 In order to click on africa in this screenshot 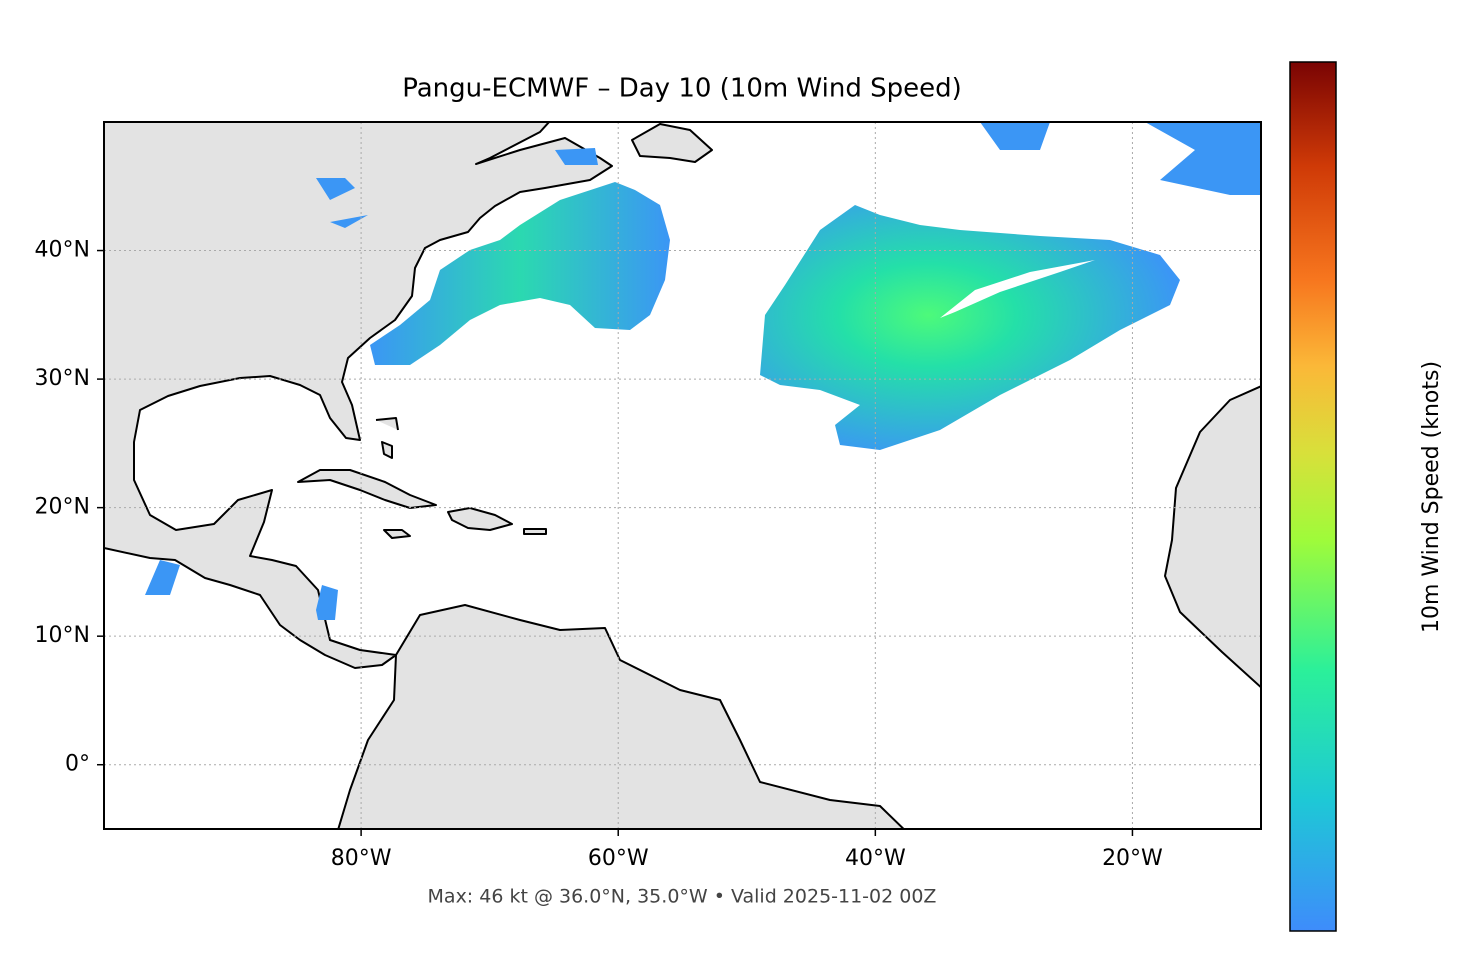, I will do `click(1212, 537)`.